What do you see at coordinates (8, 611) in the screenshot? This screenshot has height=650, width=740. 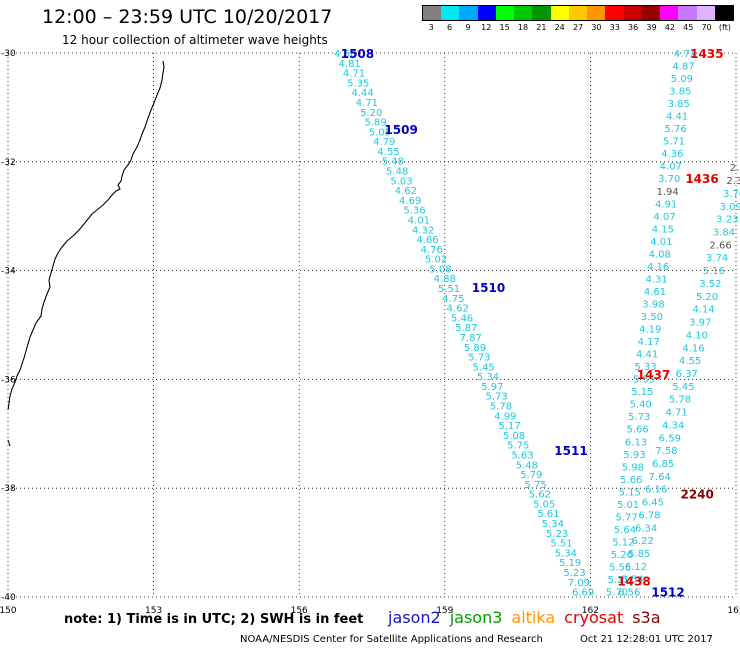 I see `lon-tick-label: 150` at bounding box center [8, 611].